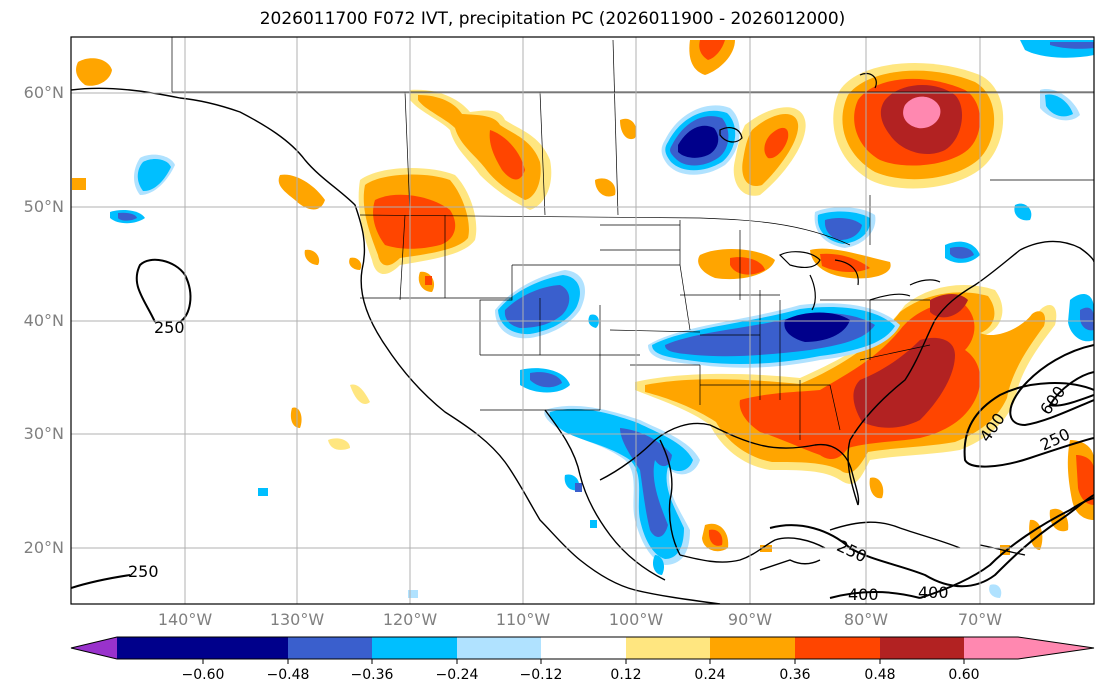  What do you see at coordinates (297, 619) in the screenshot?
I see `longitude-label: 130°W` at bounding box center [297, 619].